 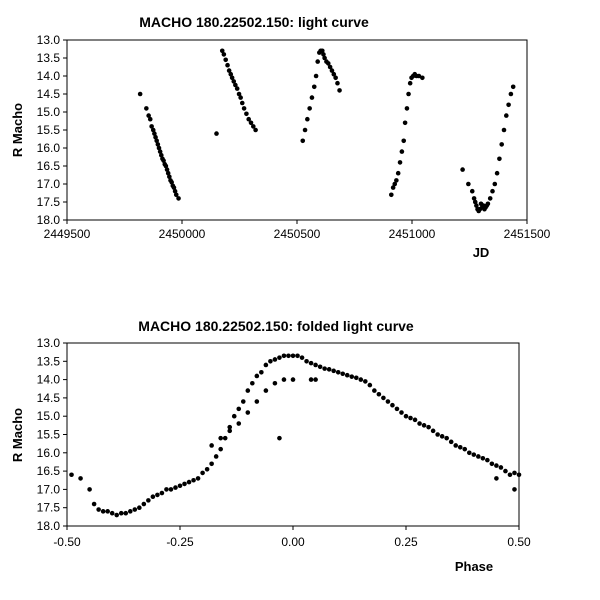 What do you see at coordinates (49, 380) in the screenshot?
I see `y-tick-label: 14.0` at bounding box center [49, 380].